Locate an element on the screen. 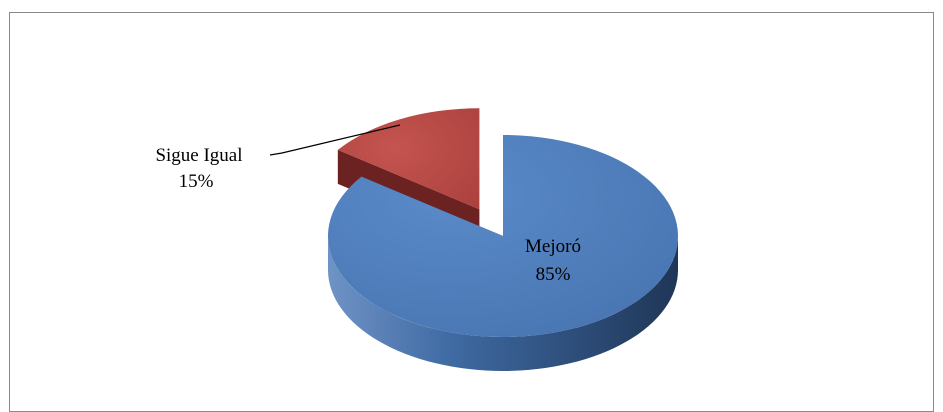 The image size is (943, 412). data-label-mejoro-name: Mejoró is located at coordinates (553, 246).